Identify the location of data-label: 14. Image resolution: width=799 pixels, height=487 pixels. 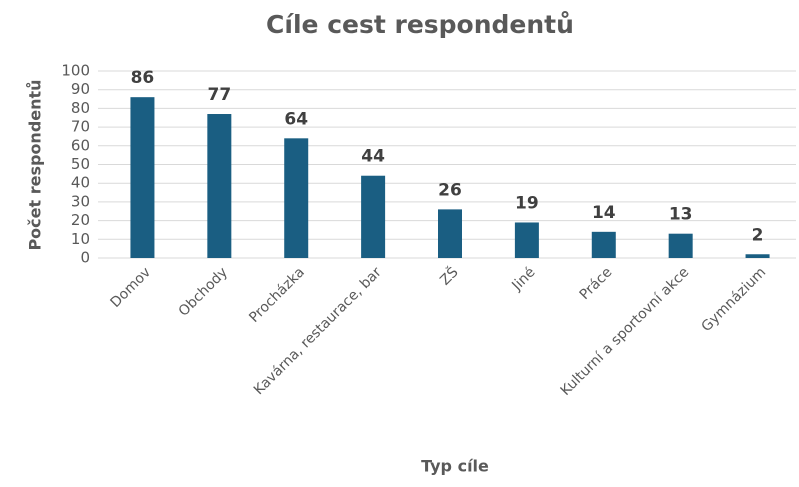
(604, 213).